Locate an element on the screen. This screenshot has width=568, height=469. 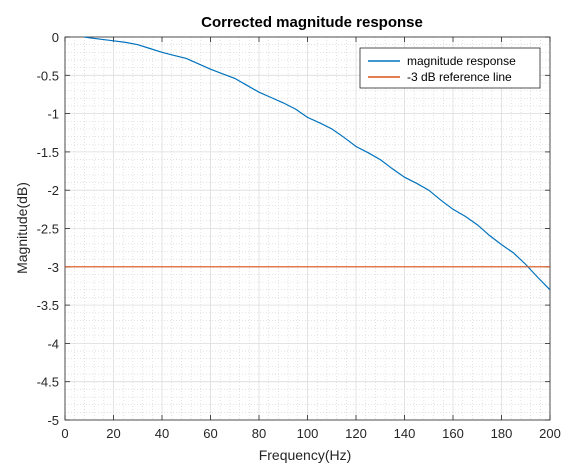
x-tick-label: 180 is located at coordinates (502, 433).